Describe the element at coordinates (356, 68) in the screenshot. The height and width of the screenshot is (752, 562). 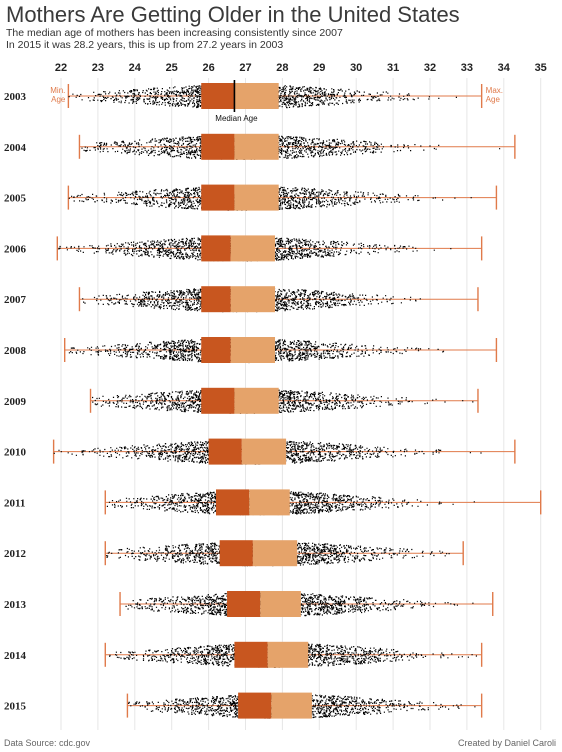
I see `x-tick-label: 30` at that location.